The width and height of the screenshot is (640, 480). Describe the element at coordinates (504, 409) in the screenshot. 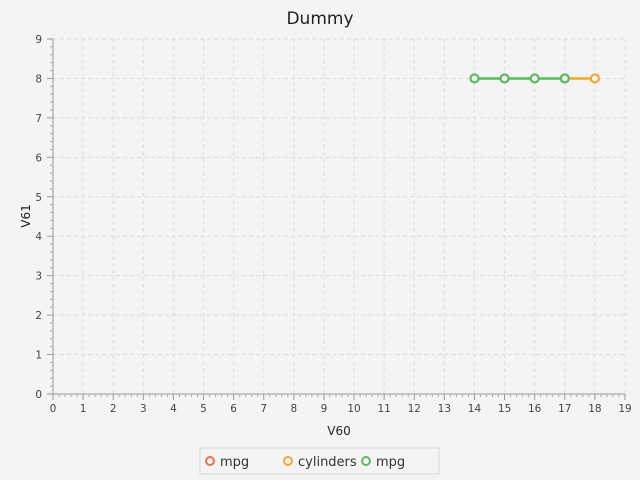

I see `x-tick-label: 15` at that location.